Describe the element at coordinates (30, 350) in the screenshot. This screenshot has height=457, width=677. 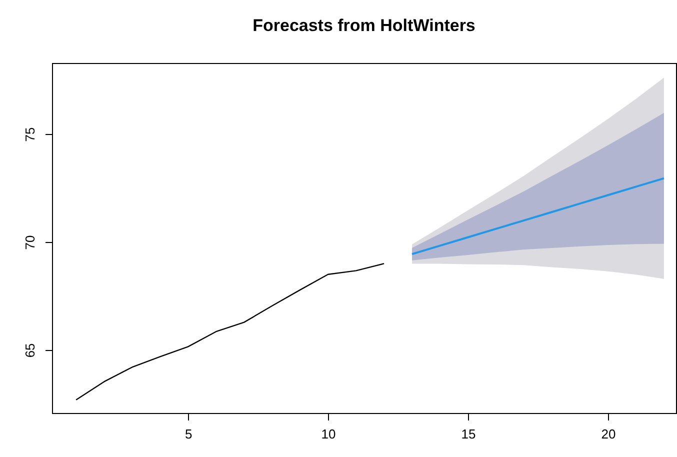
I see `y-tick-label: 65` at that location.